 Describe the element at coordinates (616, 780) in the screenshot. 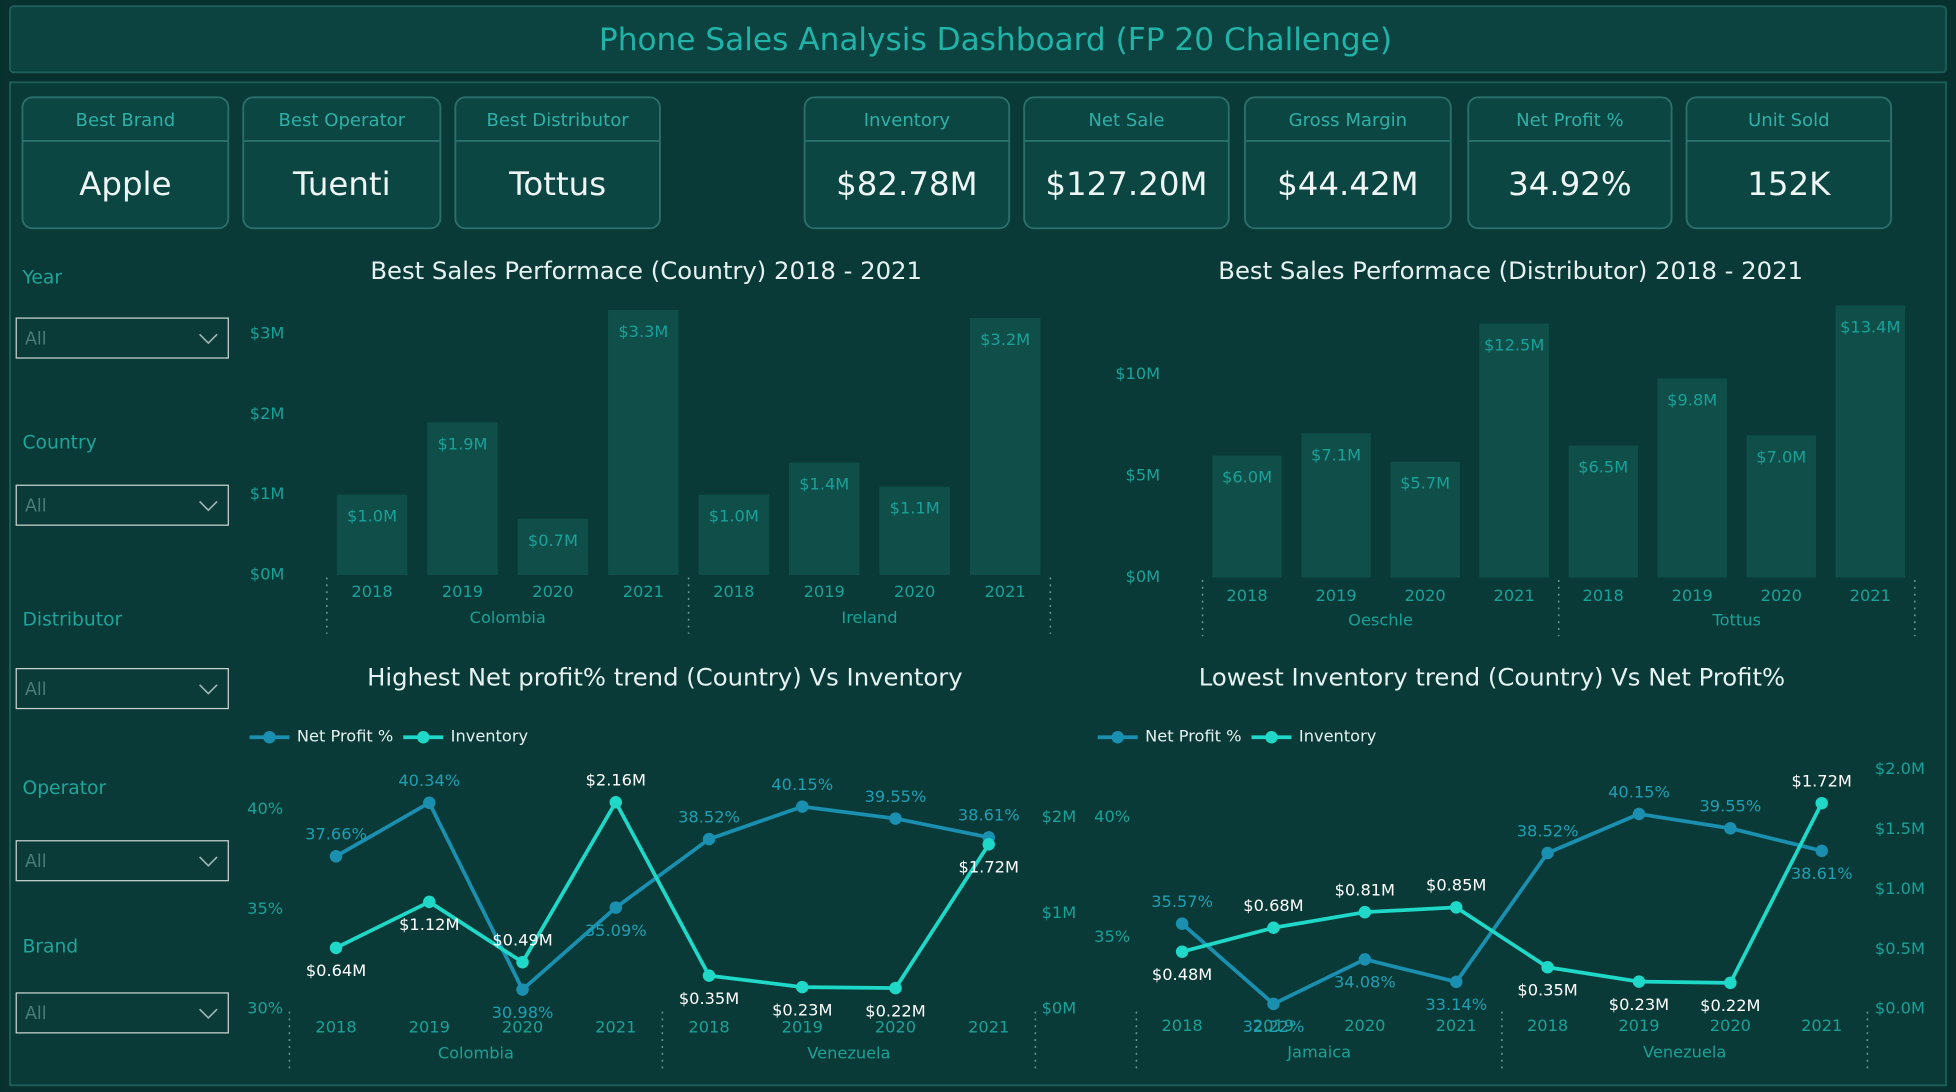

I see `data-label: $2.16M` at that location.